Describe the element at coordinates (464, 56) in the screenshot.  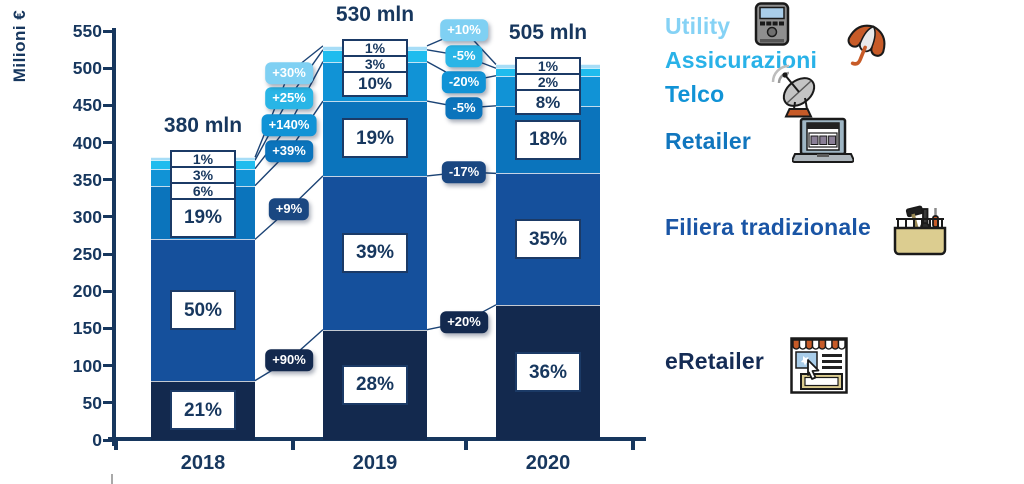
I see `growth-pill-assicurazioni: -5%` at that location.